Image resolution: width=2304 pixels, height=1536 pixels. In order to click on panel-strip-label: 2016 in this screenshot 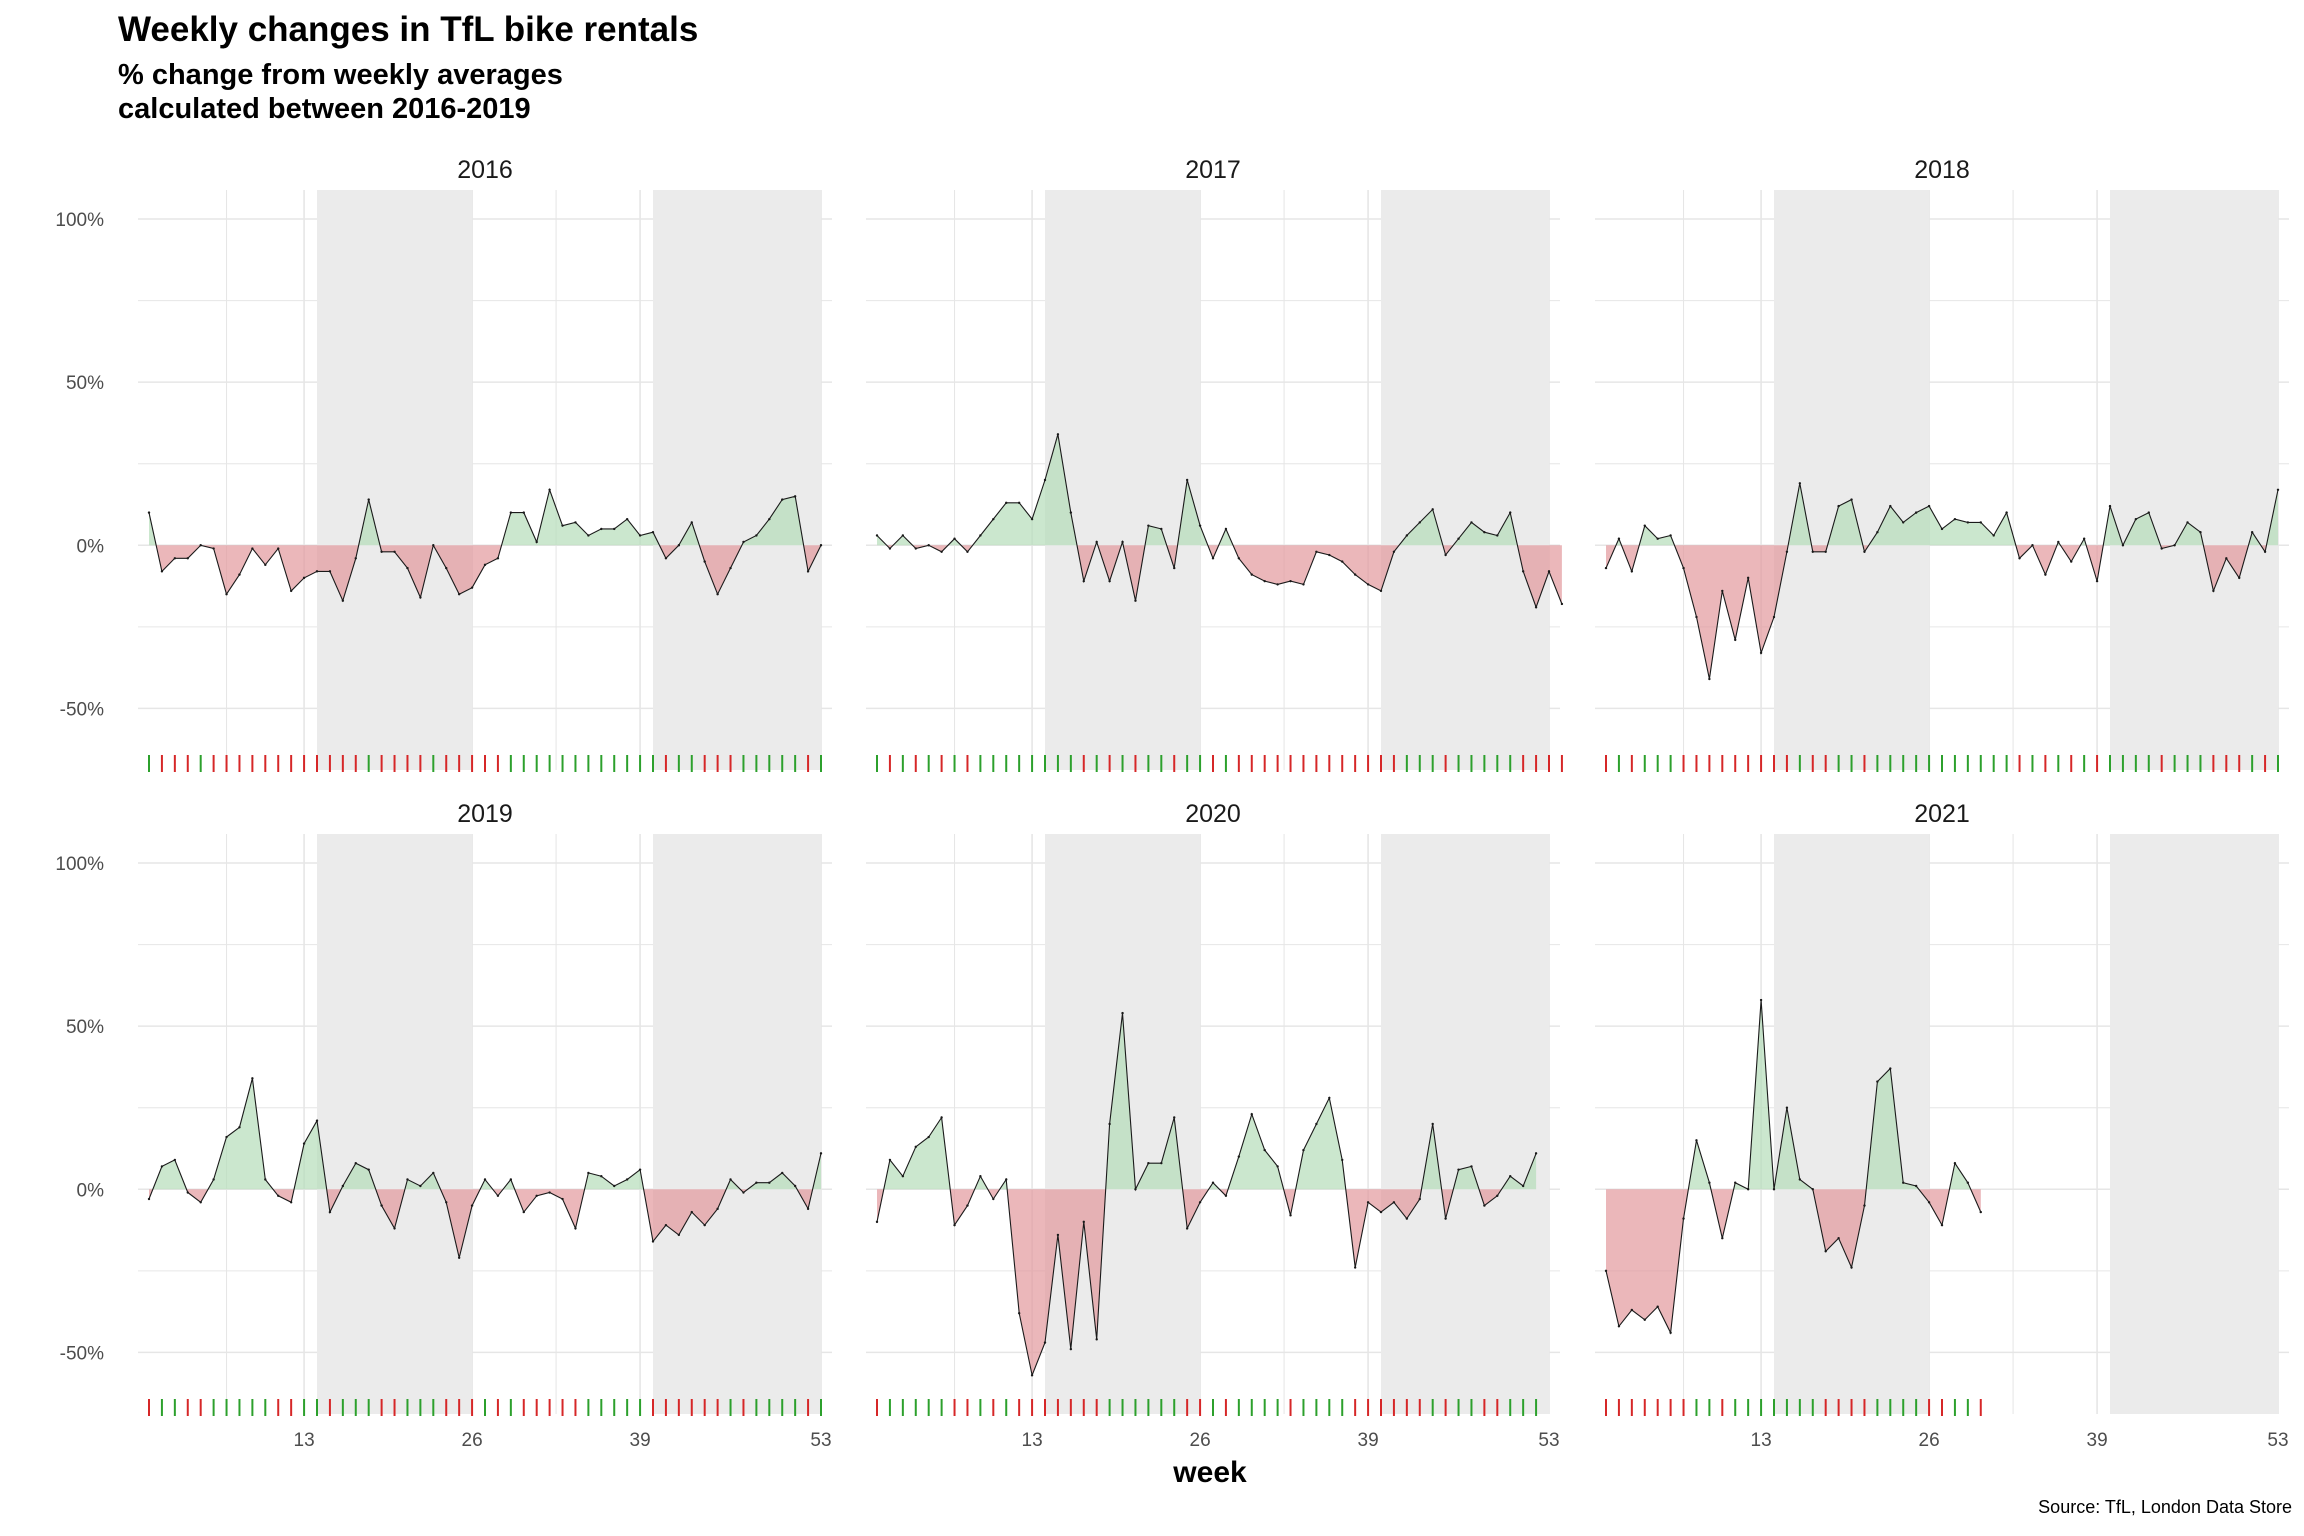, I will do `click(485, 170)`.